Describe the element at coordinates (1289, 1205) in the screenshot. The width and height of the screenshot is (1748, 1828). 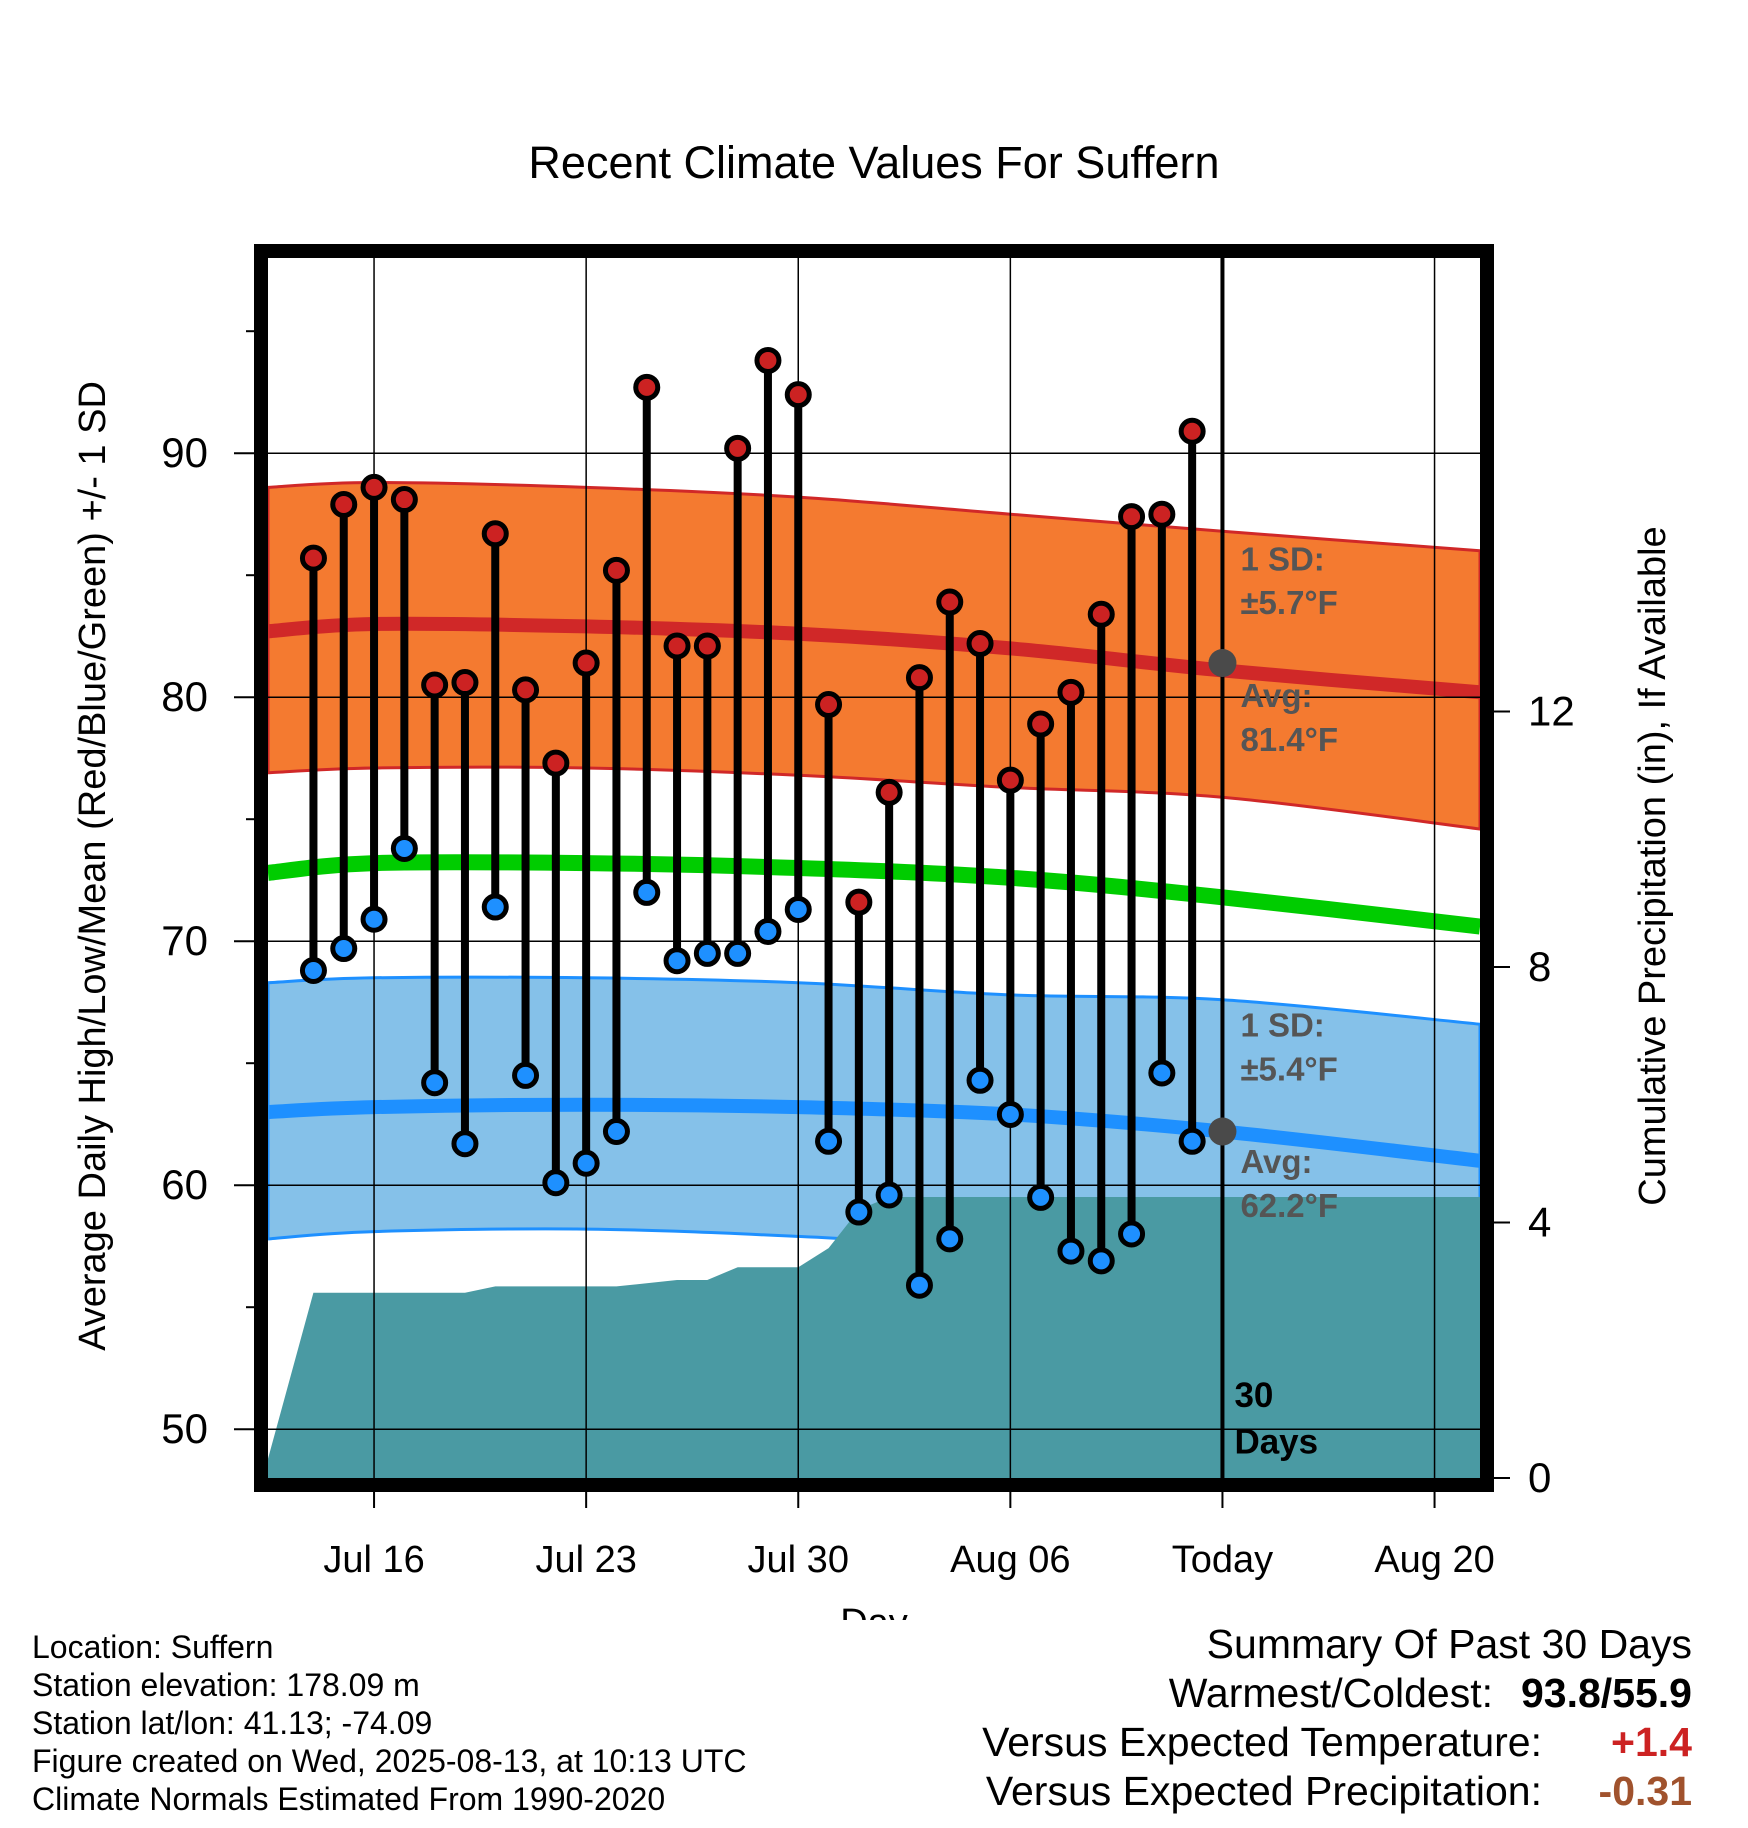
I see `low-avg-value: 62.2°F` at that location.